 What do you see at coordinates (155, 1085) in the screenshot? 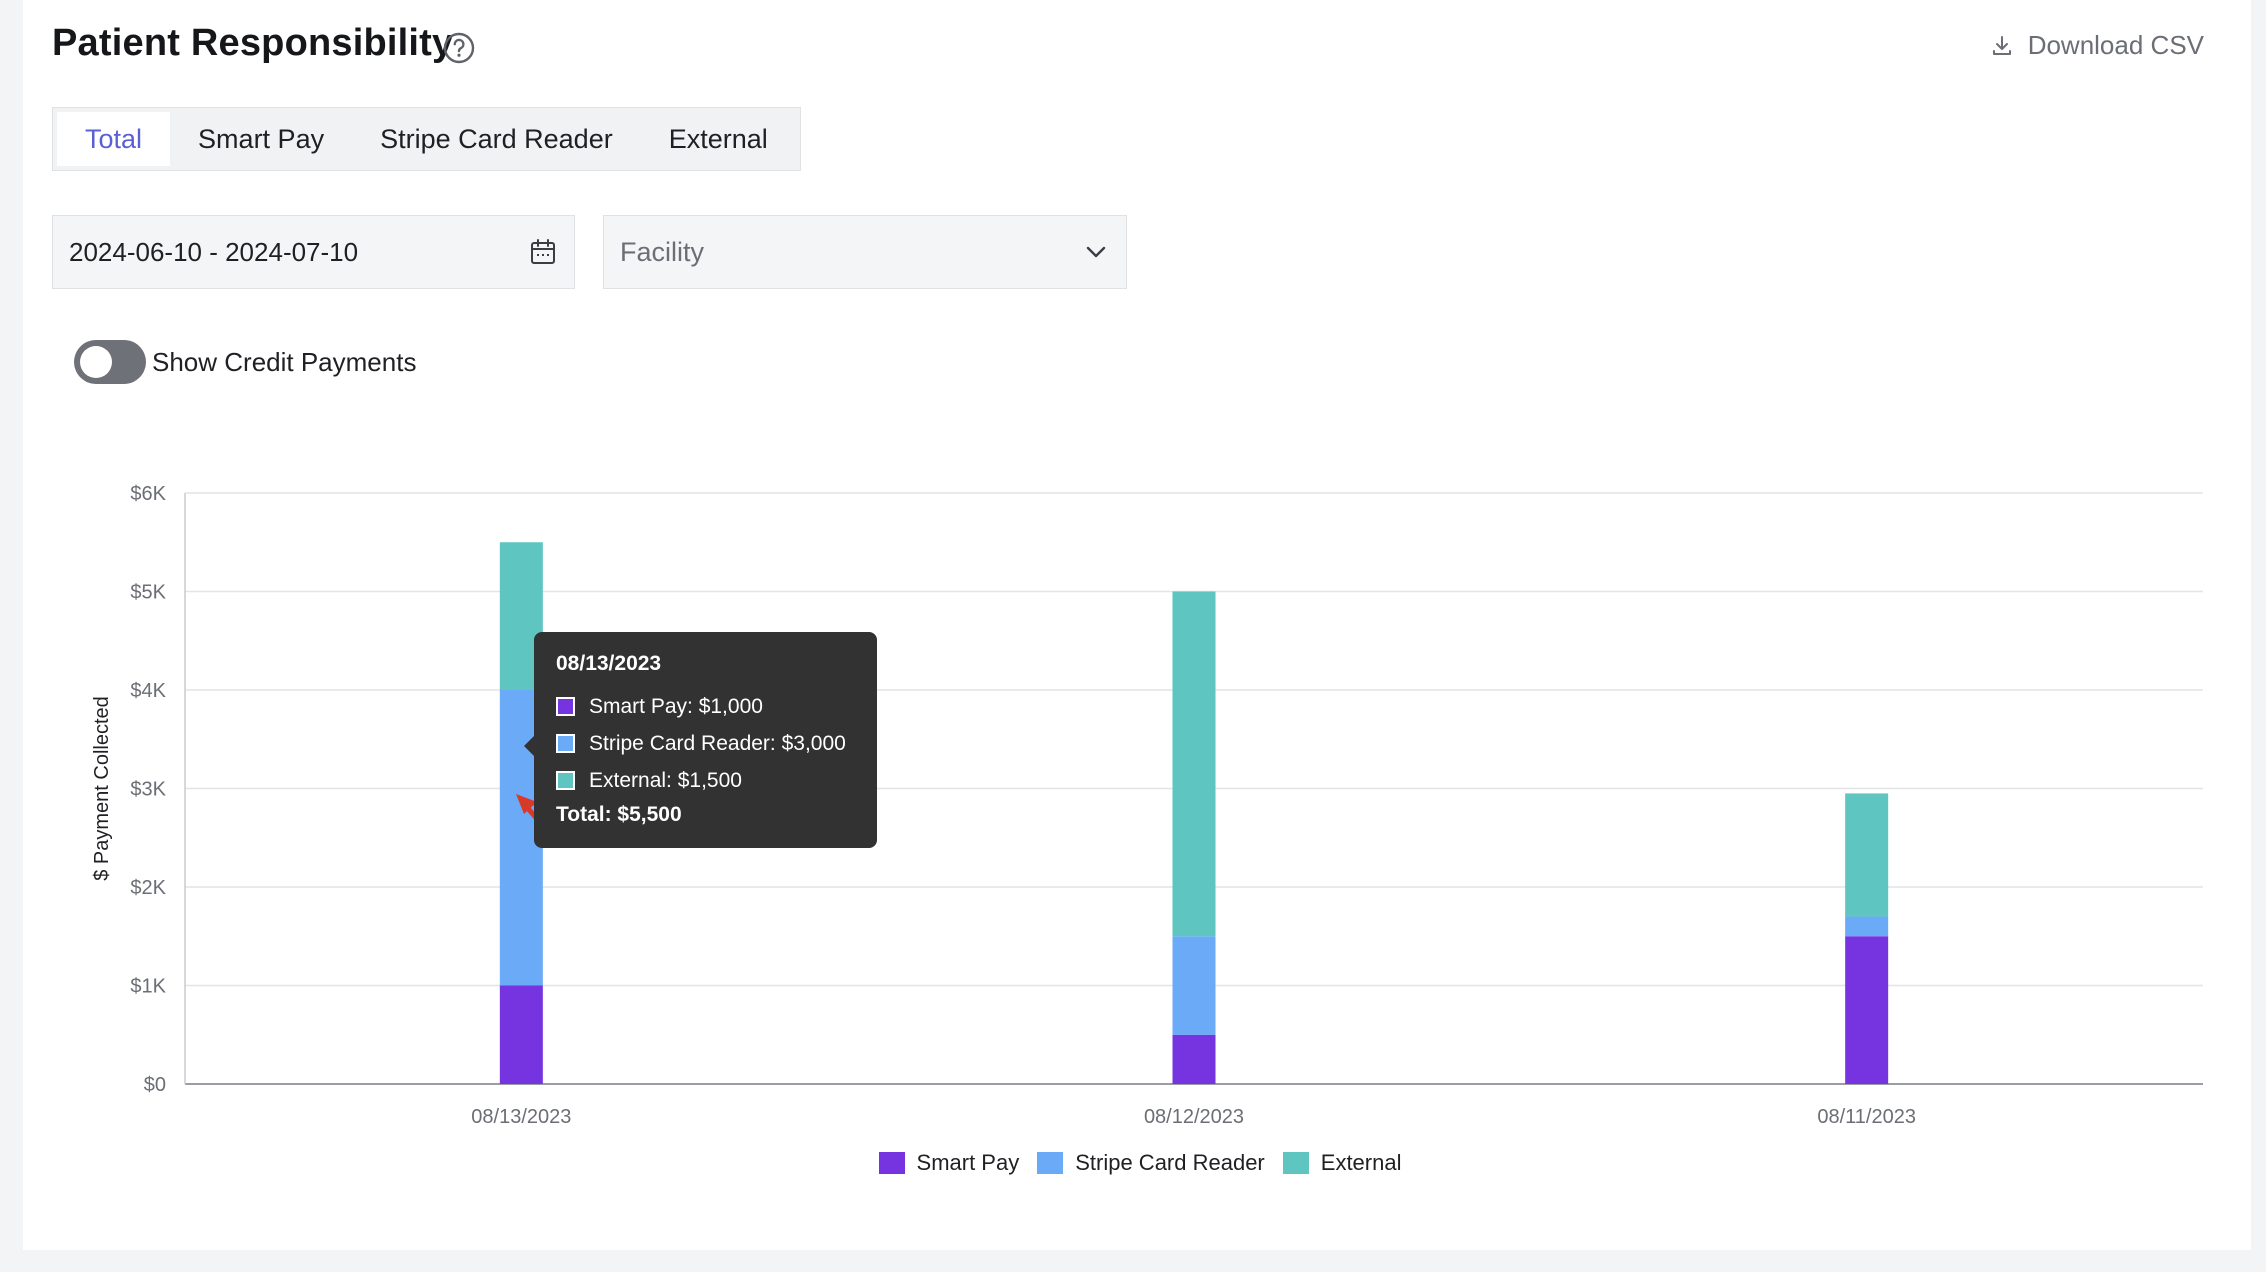
I see `y-tick-label: $0` at bounding box center [155, 1085].